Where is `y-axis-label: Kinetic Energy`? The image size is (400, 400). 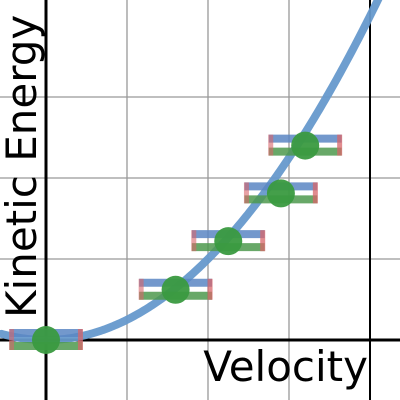 y-axis-label: Kinetic Energy is located at coordinates (23, 166).